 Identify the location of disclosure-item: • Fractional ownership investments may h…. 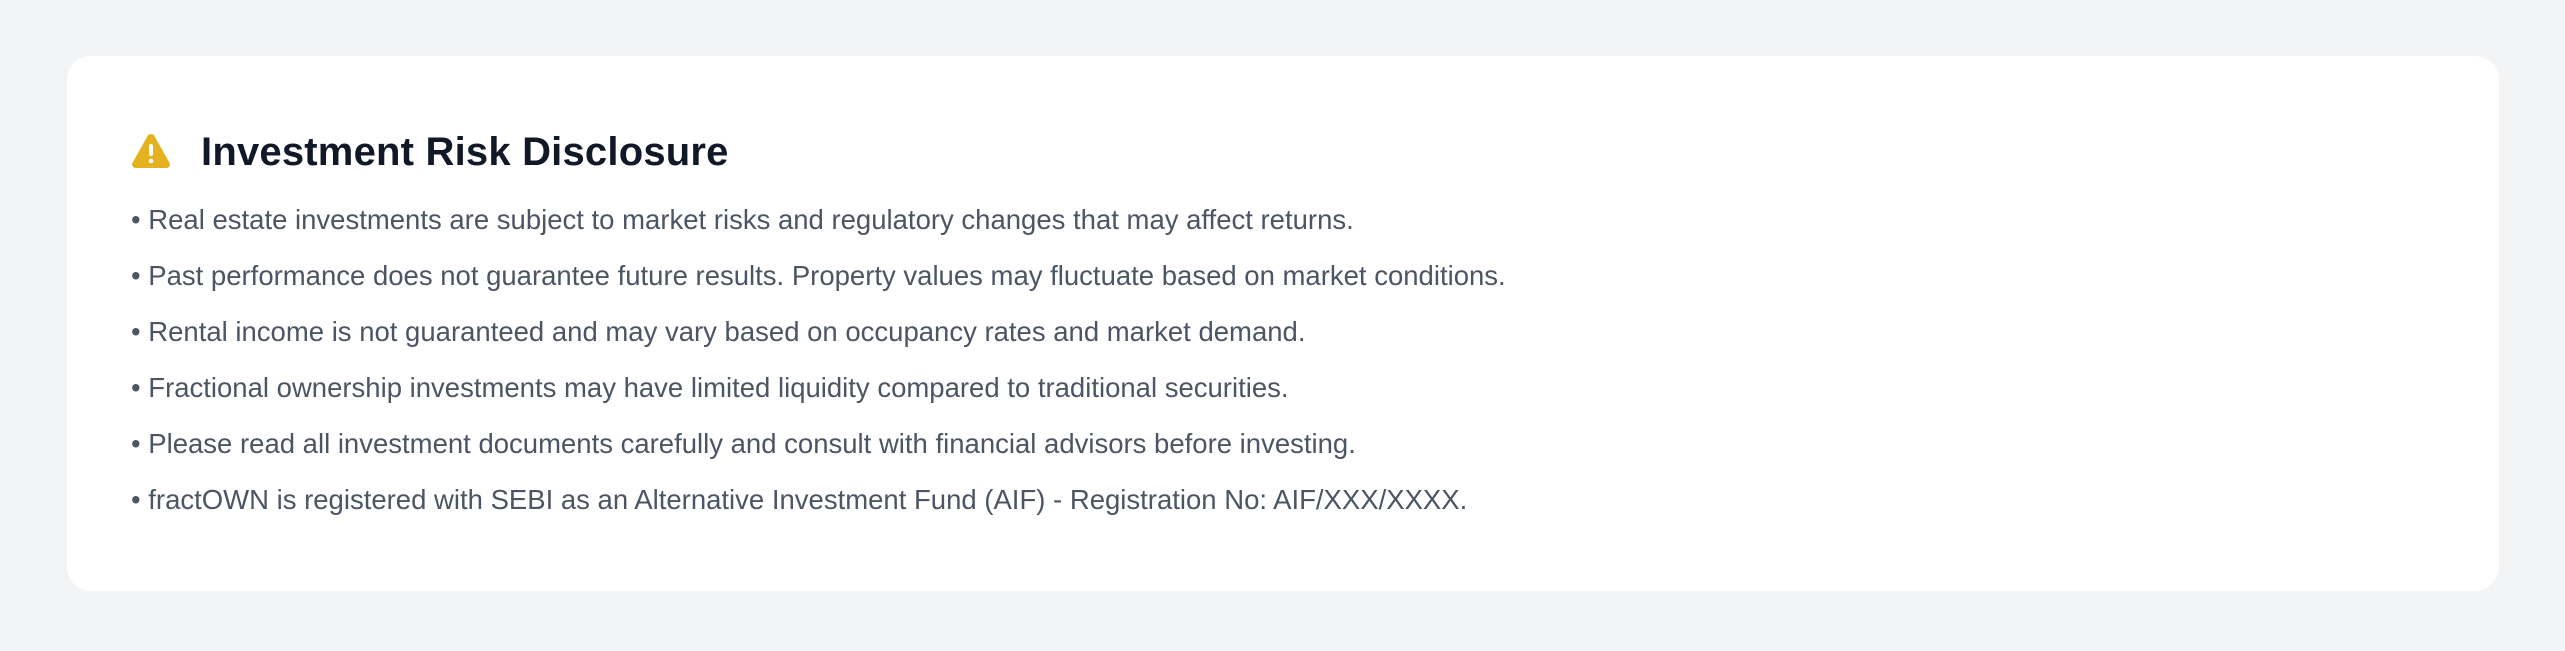
(710, 387).